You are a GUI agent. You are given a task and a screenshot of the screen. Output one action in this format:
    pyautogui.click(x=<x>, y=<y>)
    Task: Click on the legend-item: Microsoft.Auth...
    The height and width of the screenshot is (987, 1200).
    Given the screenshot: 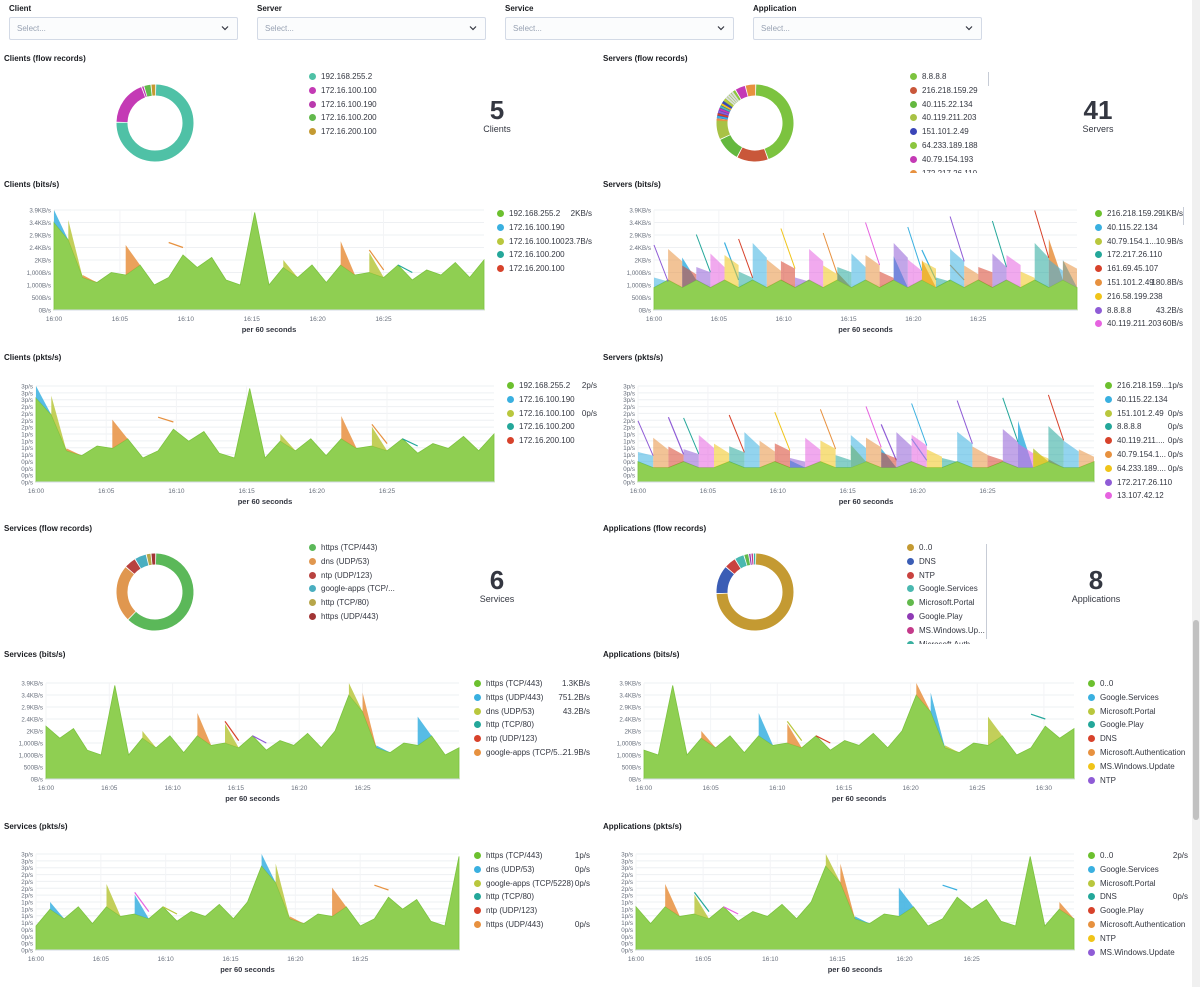 What is the action you would take?
    pyautogui.click(x=947, y=641)
    